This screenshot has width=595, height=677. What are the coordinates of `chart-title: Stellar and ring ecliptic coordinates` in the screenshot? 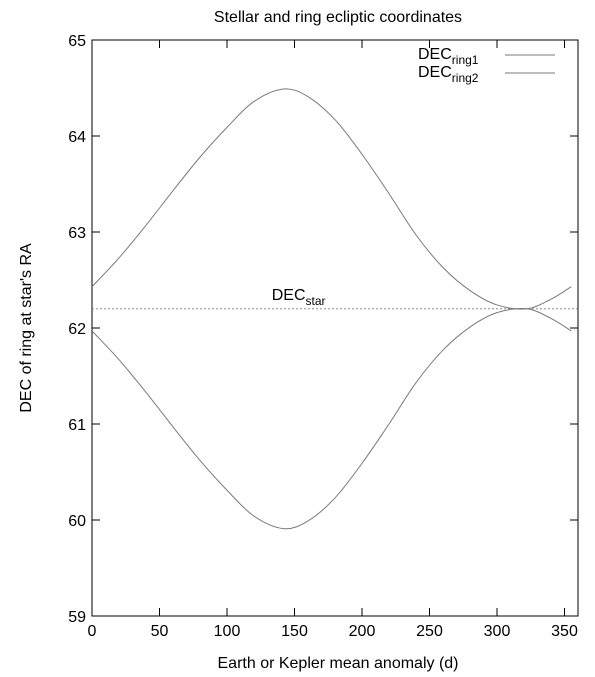 It's located at (338, 17).